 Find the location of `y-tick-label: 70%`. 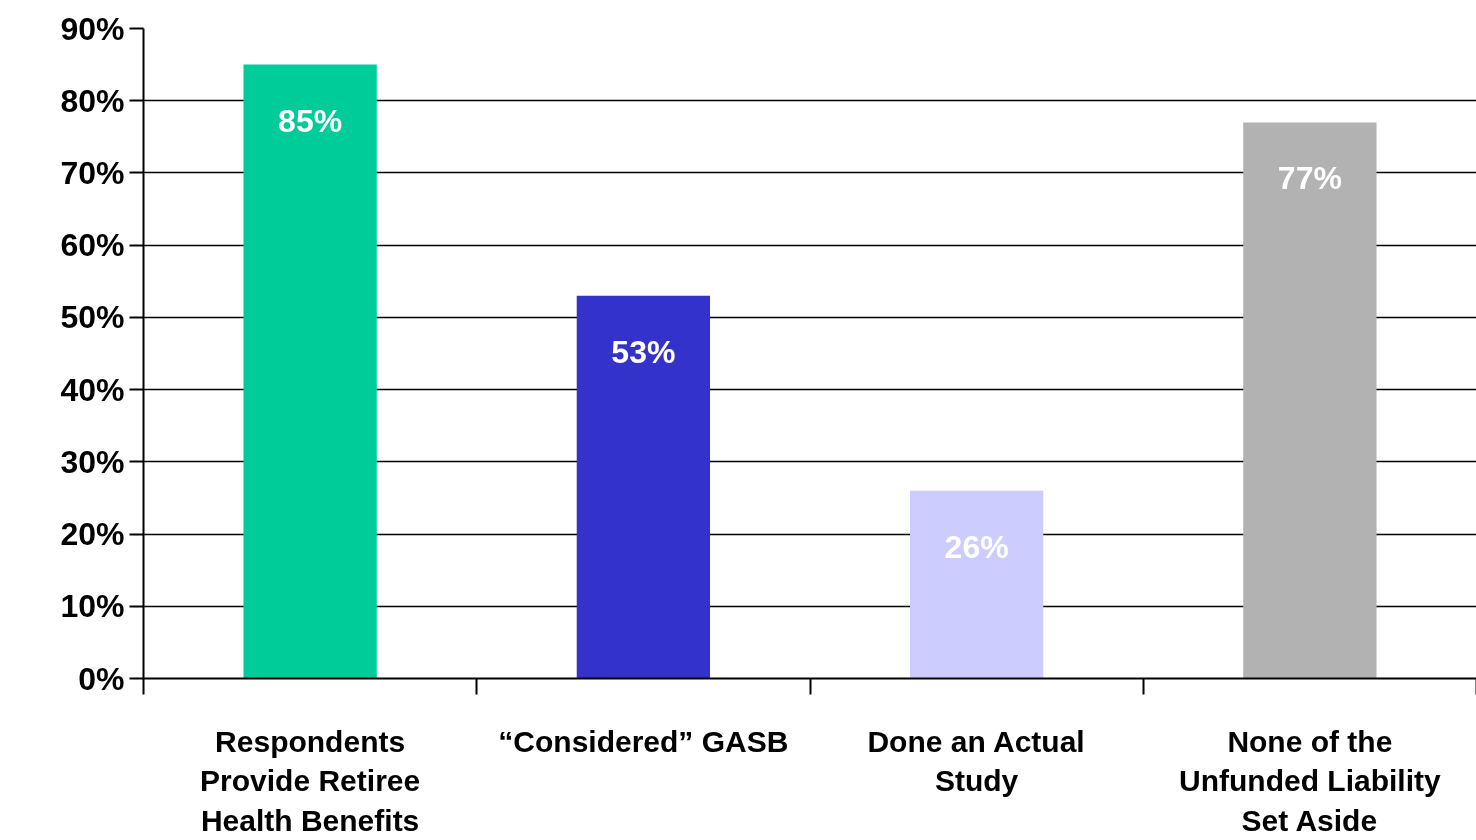

y-tick-label: 70% is located at coordinates (92, 172).